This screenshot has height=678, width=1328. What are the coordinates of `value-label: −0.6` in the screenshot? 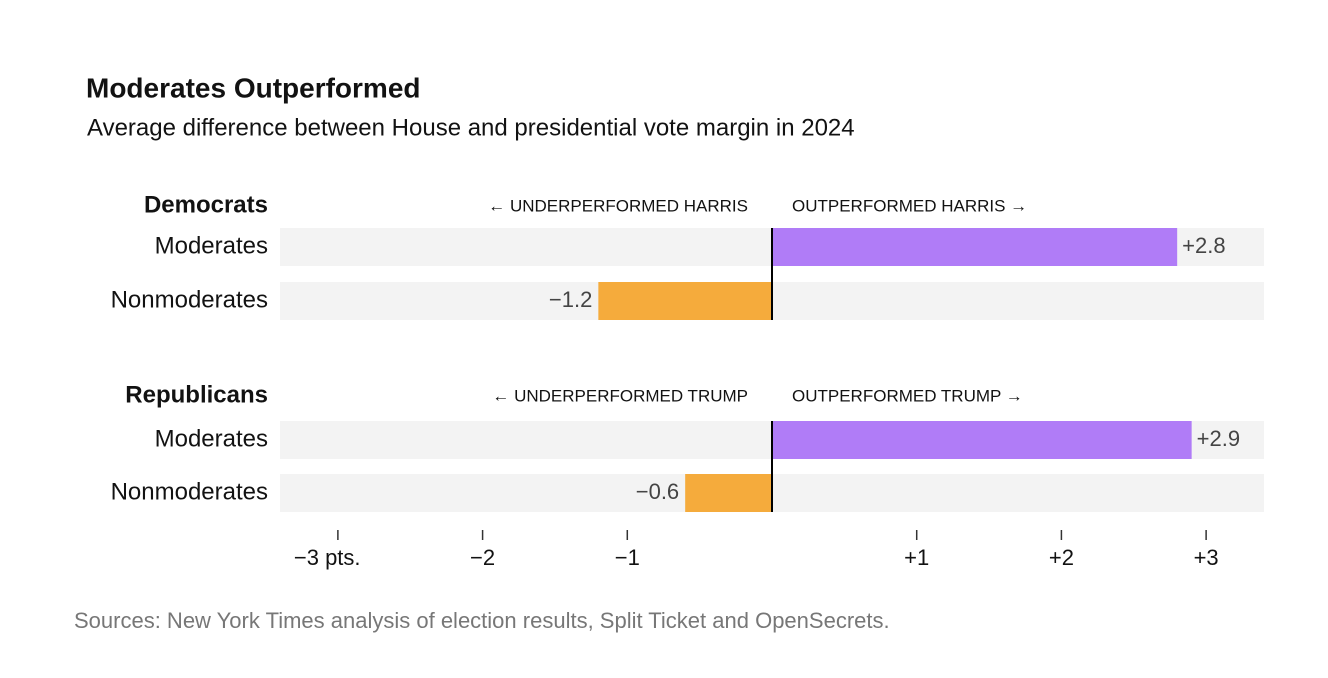 It's located at (657, 491).